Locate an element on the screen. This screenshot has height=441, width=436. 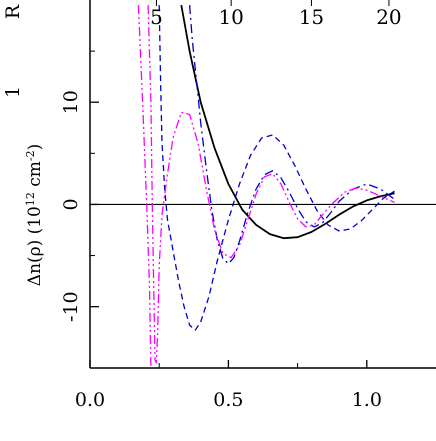
y-axis-label: Δn(ρ) (1012 cm-2) is located at coordinates (35, 215).